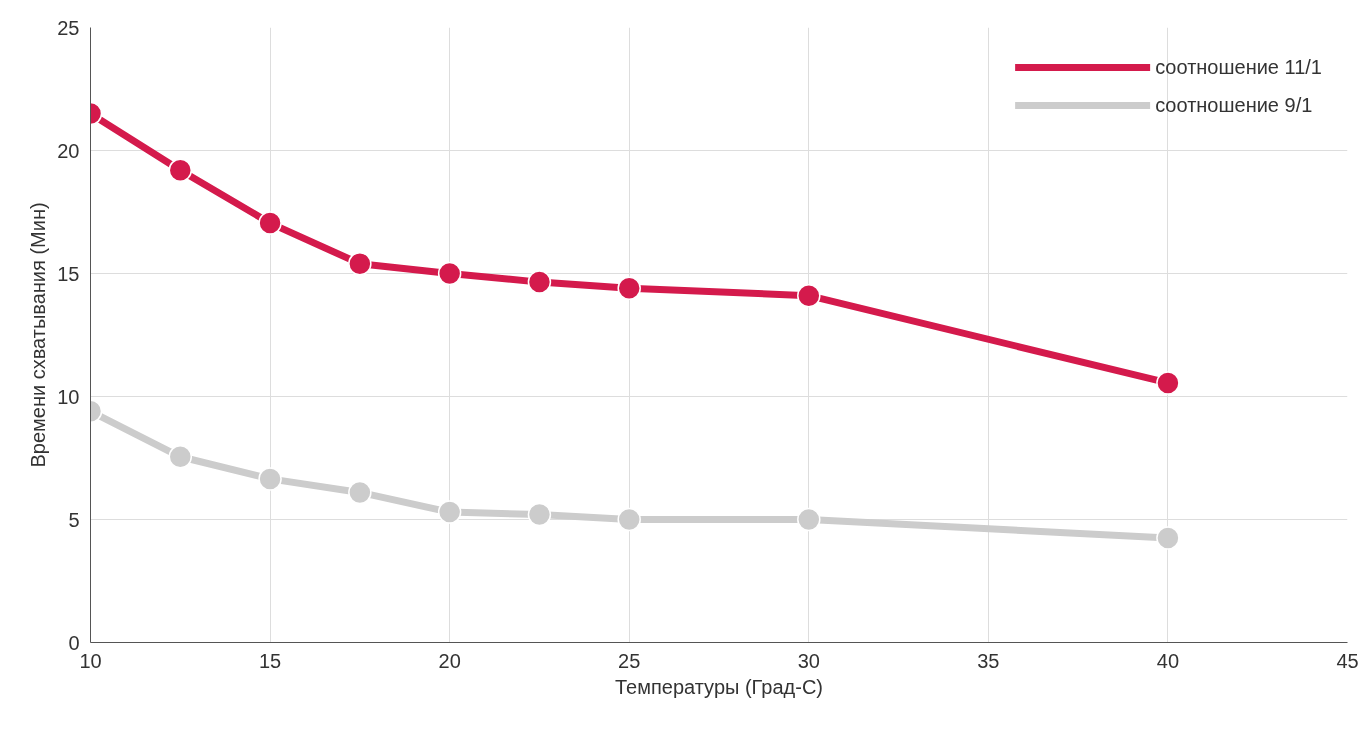 Image resolution: width=1369 pixels, height=731 pixels. What do you see at coordinates (74, 642) in the screenshot?
I see `y-tick-label: 0` at bounding box center [74, 642].